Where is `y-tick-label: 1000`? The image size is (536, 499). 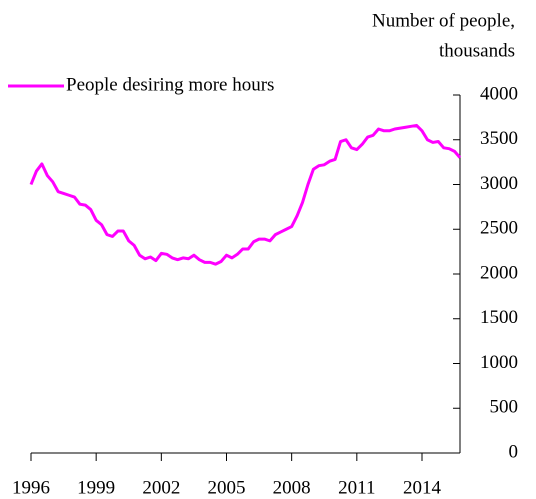 y-tick-label: 1000 is located at coordinates (499, 362).